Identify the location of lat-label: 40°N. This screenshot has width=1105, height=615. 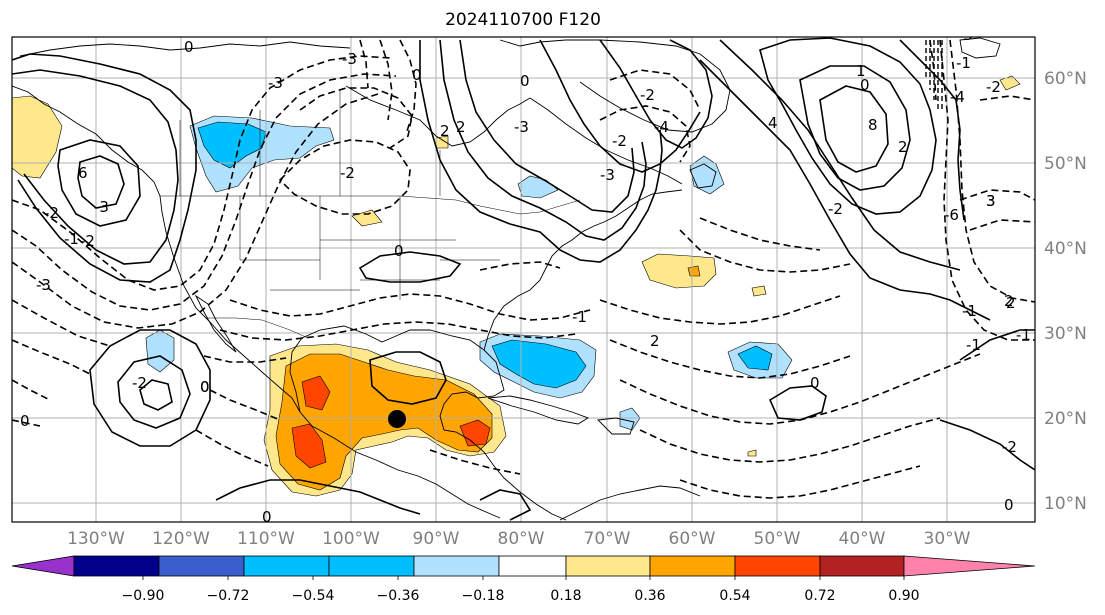
(1065, 249).